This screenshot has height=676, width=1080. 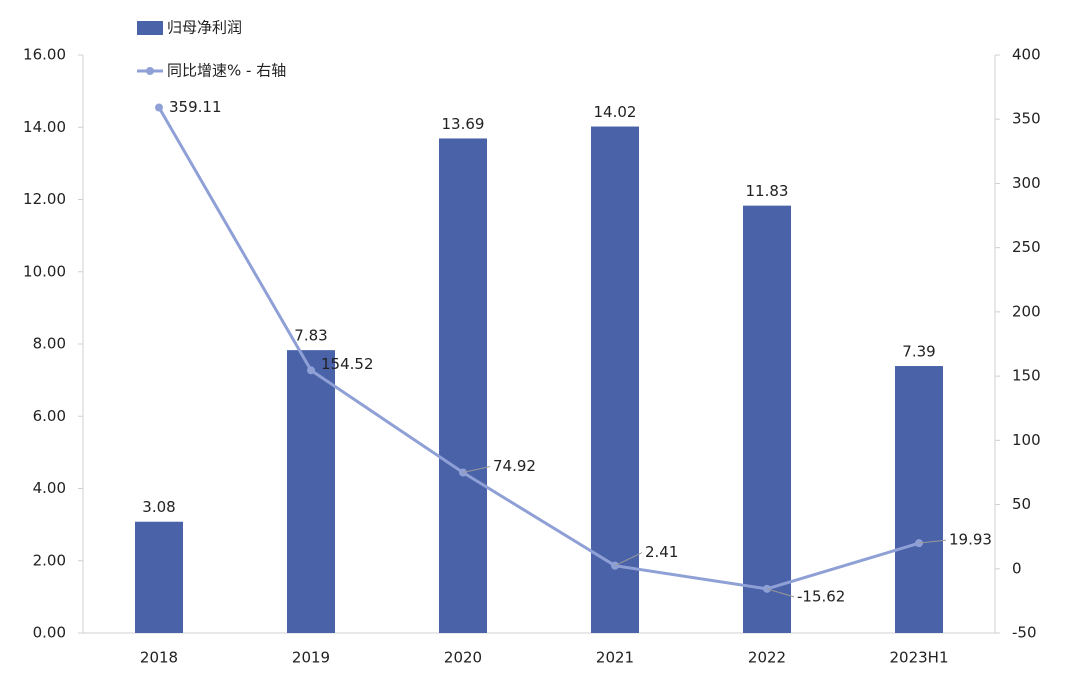 What do you see at coordinates (1017, 568) in the screenshot?
I see `y2-tick-label: 0` at bounding box center [1017, 568].